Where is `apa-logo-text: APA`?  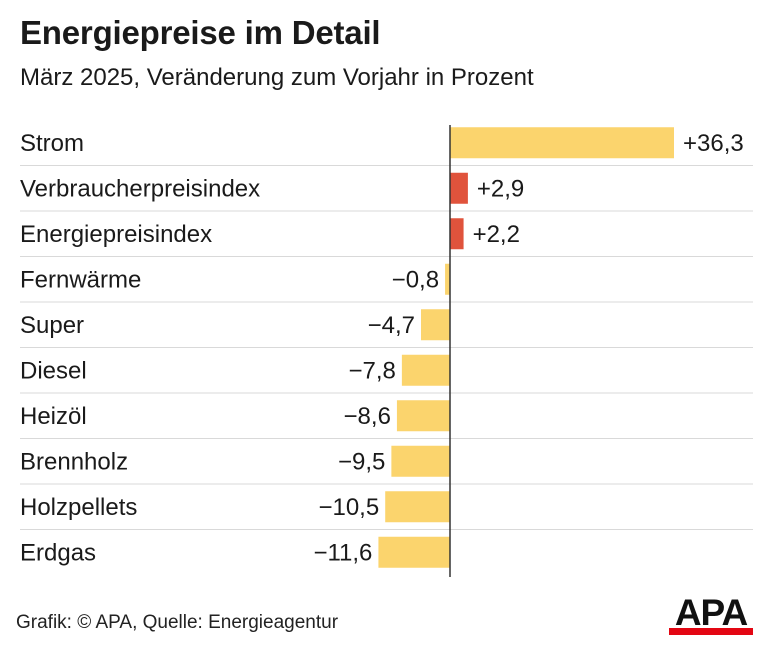
apa-logo-text: APA is located at coordinates (711, 612).